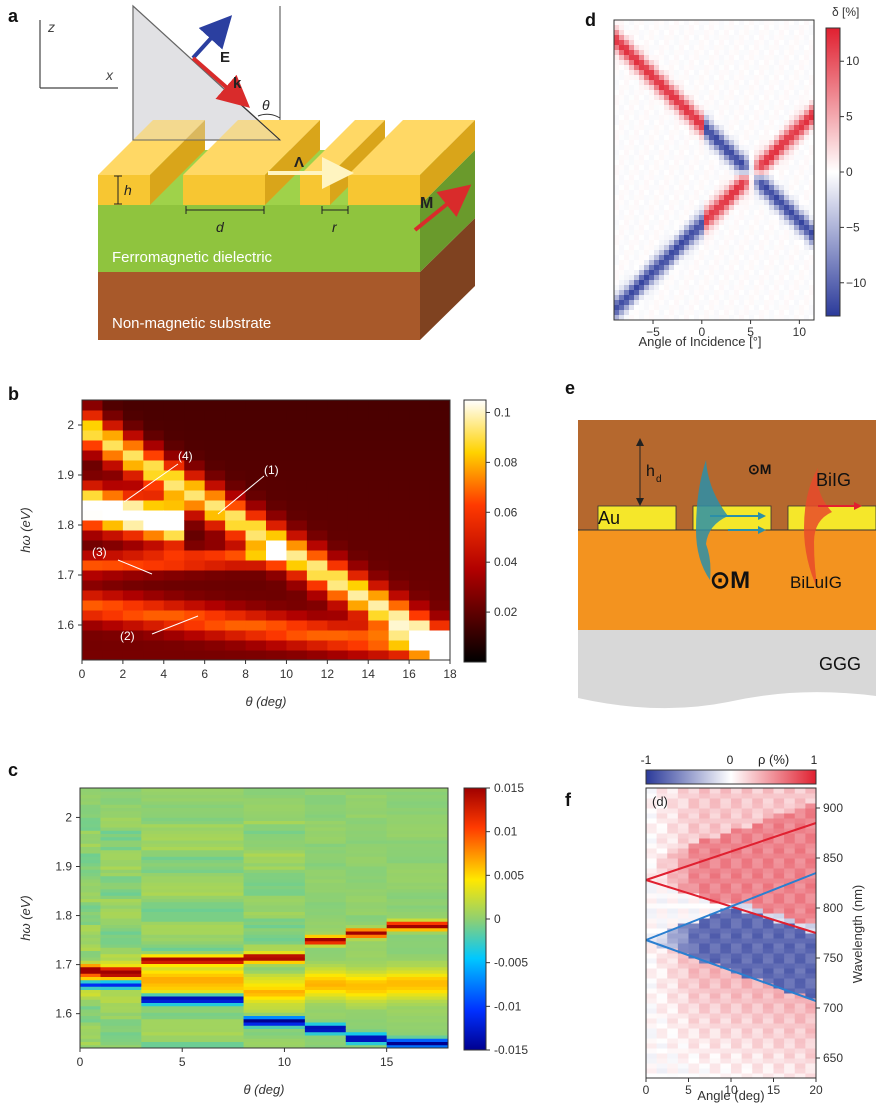 This screenshot has height=1104, width=876. I want to click on layer-ggg, so click(727, 669).